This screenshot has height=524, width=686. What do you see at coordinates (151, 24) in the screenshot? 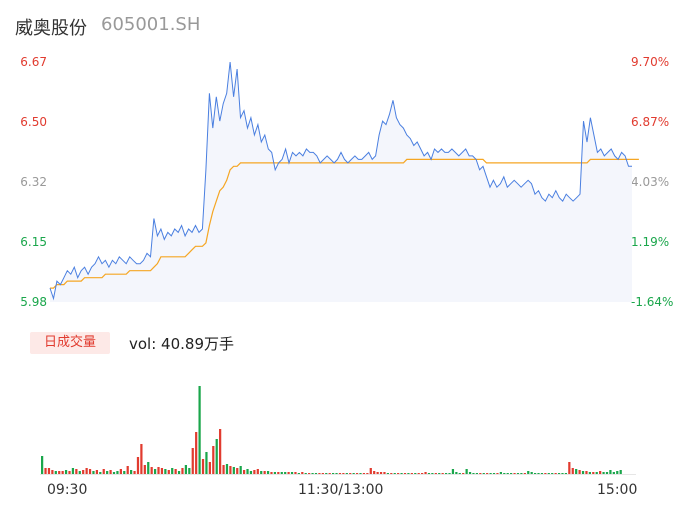
I see `stock-code: 605001.SH` at bounding box center [151, 24].